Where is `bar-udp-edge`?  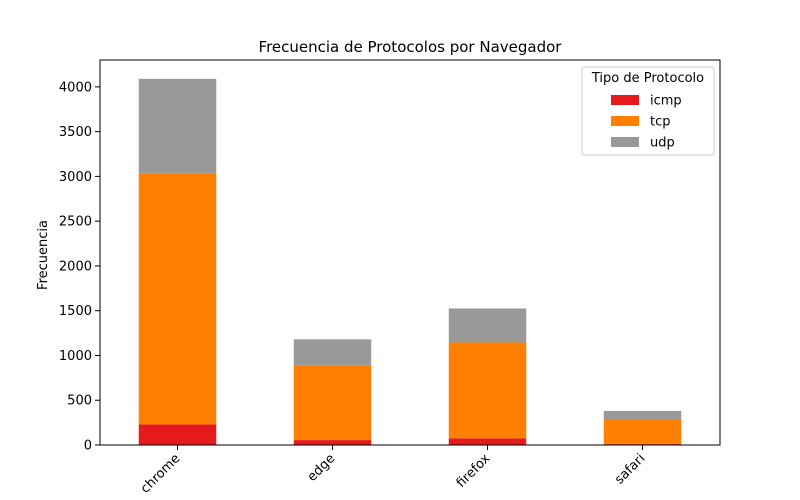 bar-udp-edge is located at coordinates (332, 352).